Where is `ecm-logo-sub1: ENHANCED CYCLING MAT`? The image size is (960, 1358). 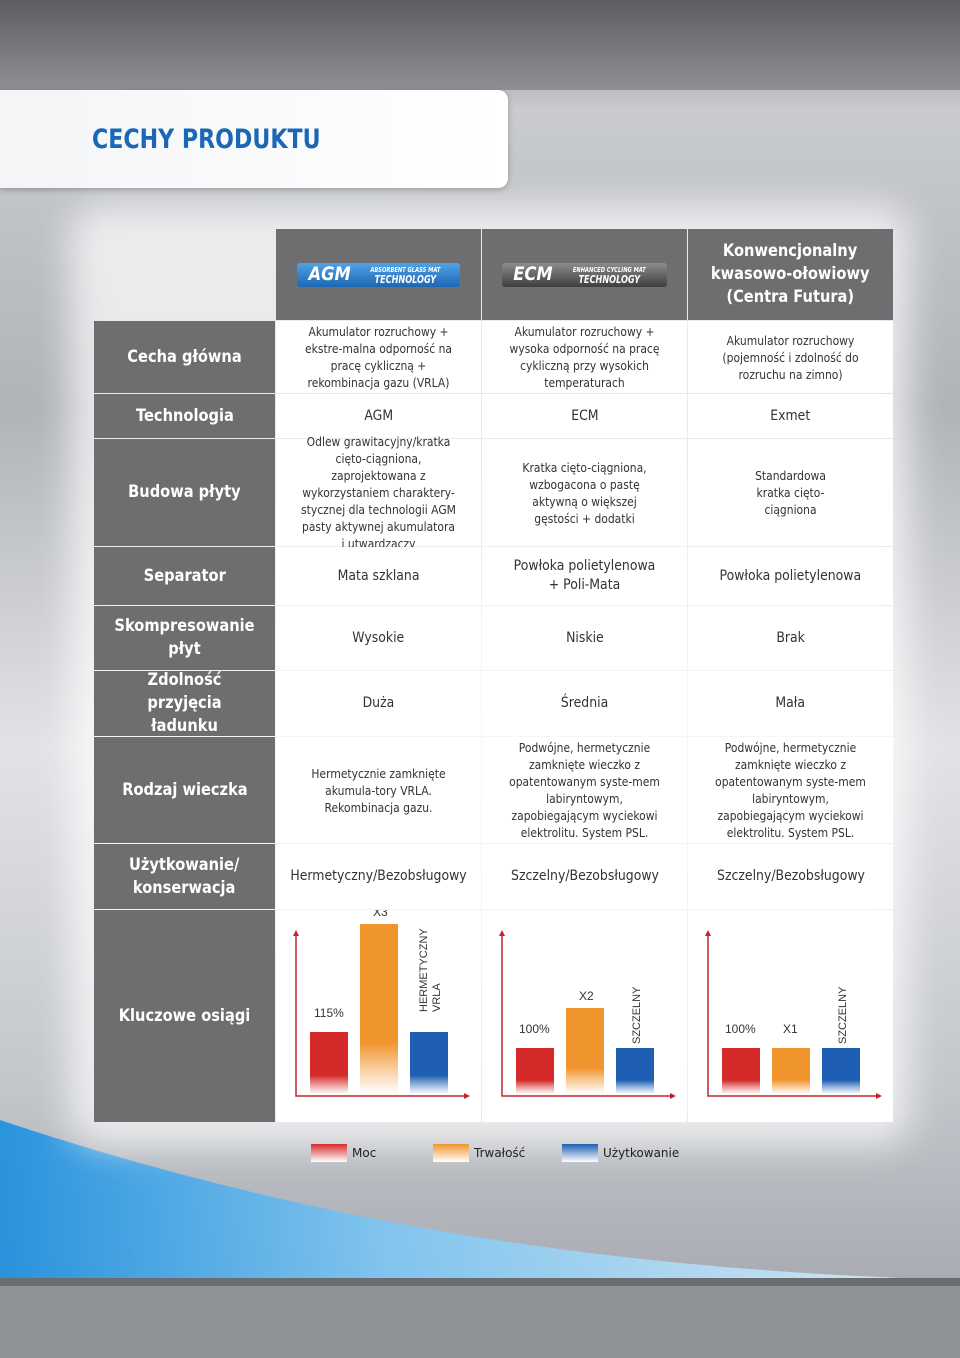
ecm-logo-sub1: ENHANCED CYCLING MAT is located at coordinates (609, 269).